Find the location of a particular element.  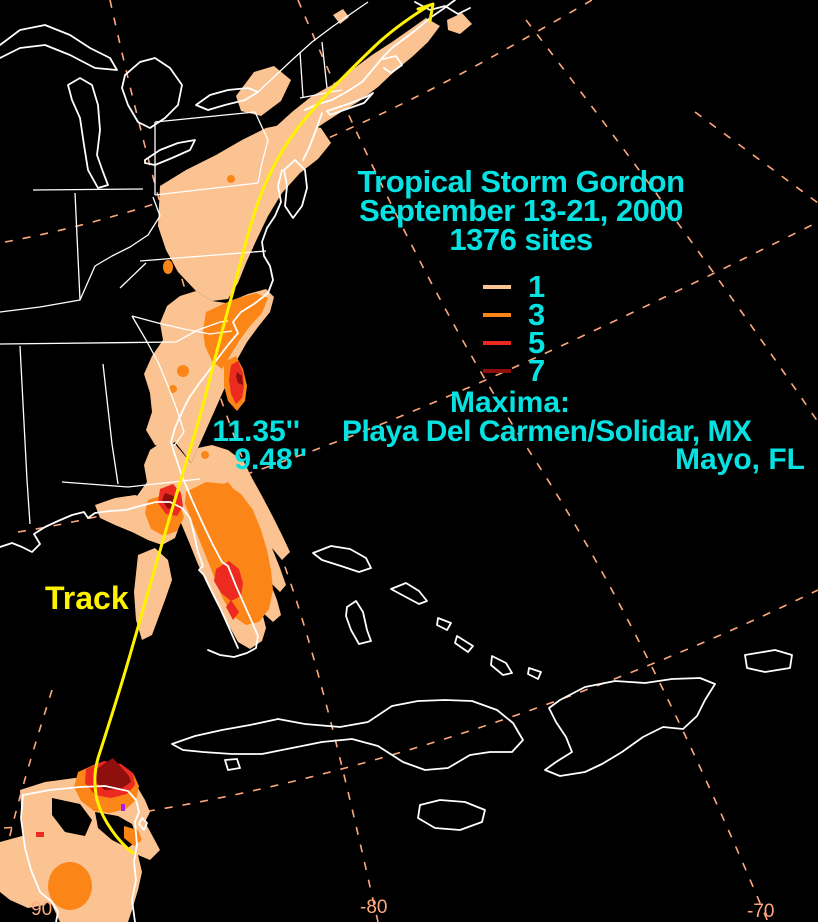

legend-label-3in: 3 is located at coordinates (537, 314).